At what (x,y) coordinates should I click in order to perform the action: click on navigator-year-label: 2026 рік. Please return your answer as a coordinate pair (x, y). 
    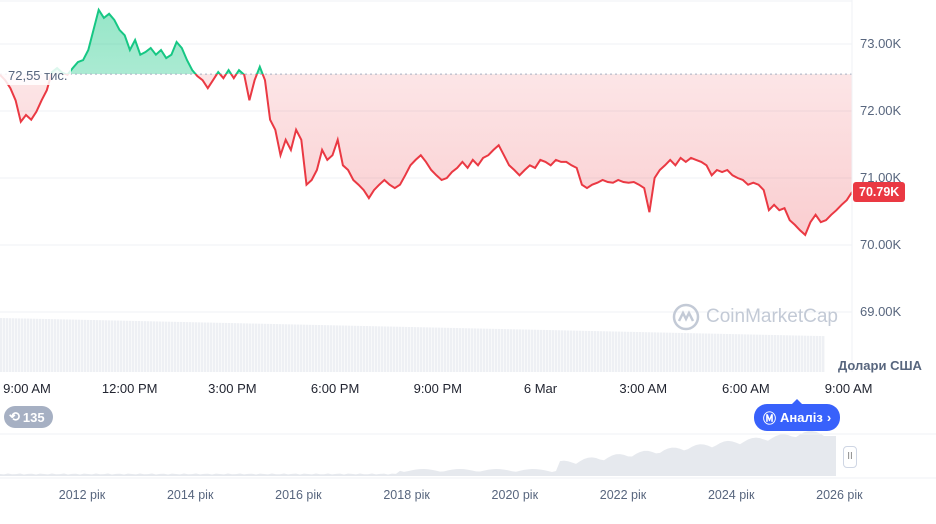
    Looking at the image, I should click on (839, 495).